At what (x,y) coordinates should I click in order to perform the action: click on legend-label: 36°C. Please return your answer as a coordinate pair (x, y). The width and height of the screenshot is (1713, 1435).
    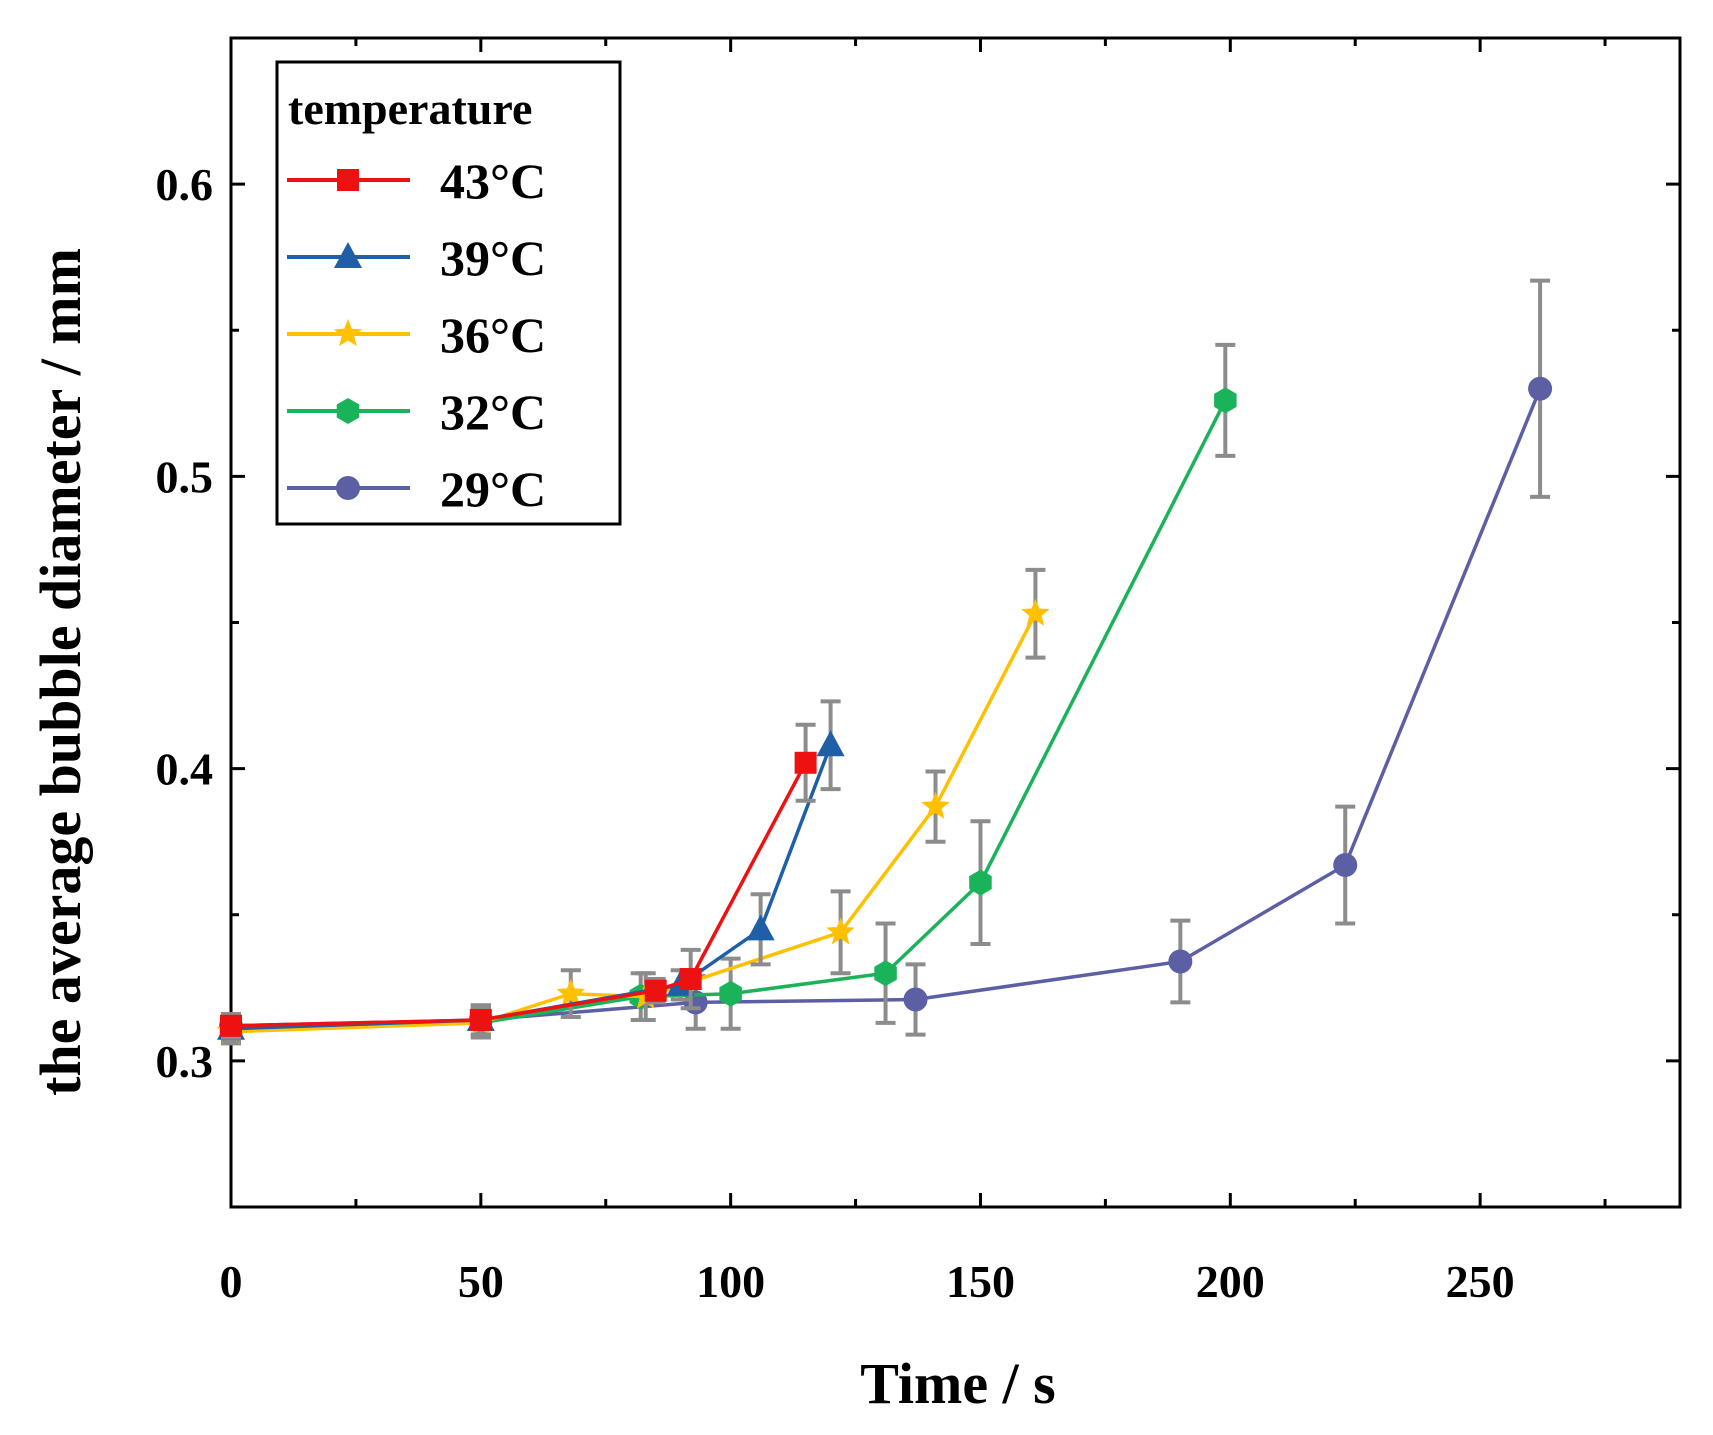
    Looking at the image, I should click on (493, 335).